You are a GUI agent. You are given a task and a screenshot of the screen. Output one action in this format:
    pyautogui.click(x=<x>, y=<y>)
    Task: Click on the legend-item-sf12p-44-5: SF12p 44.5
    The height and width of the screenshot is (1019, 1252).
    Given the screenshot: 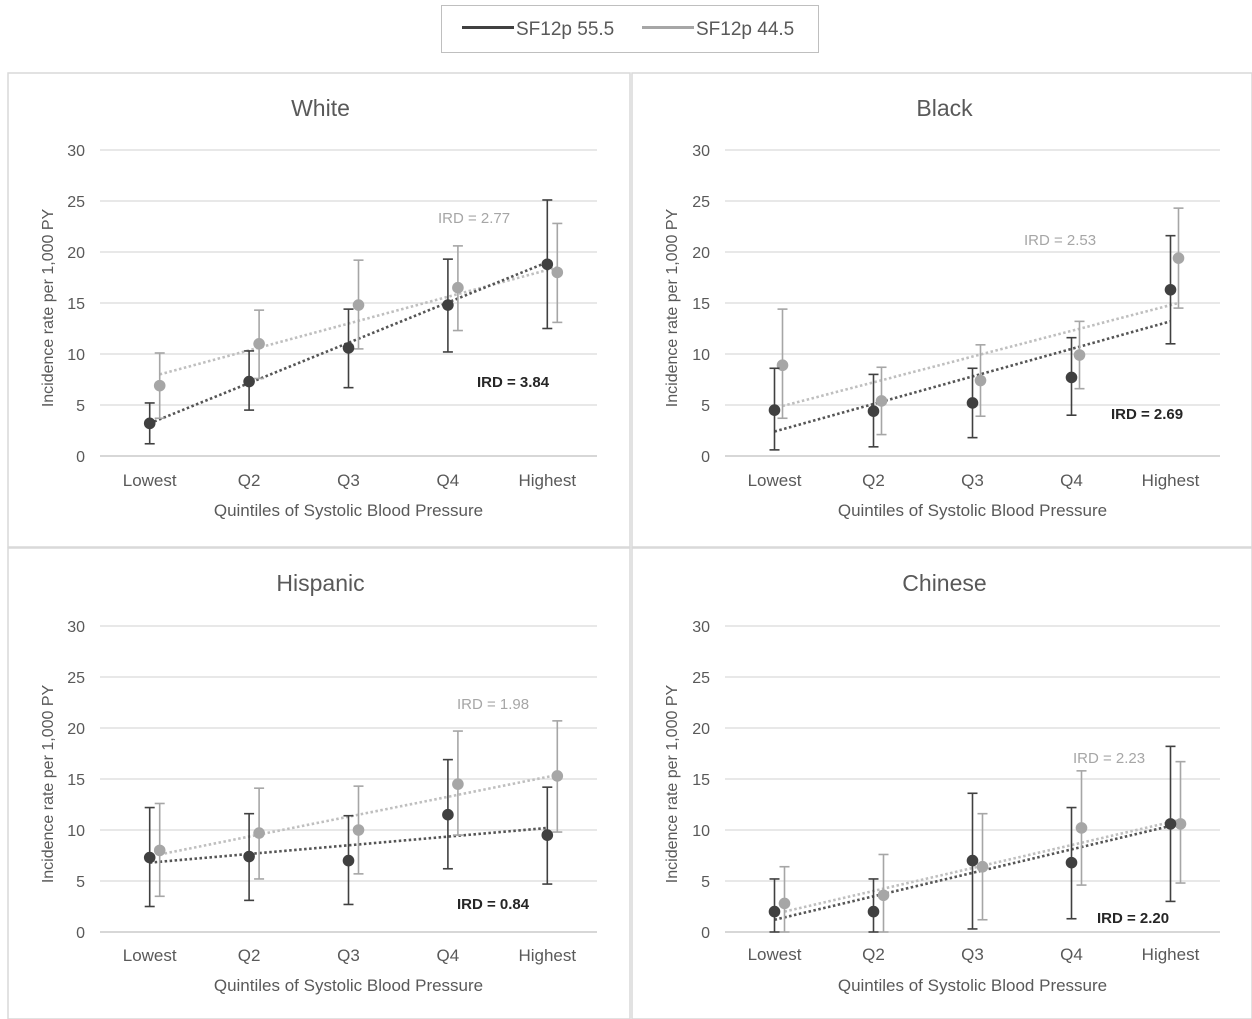 What is the action you would take?
    pyautogui.click(x=718, y=30)
    